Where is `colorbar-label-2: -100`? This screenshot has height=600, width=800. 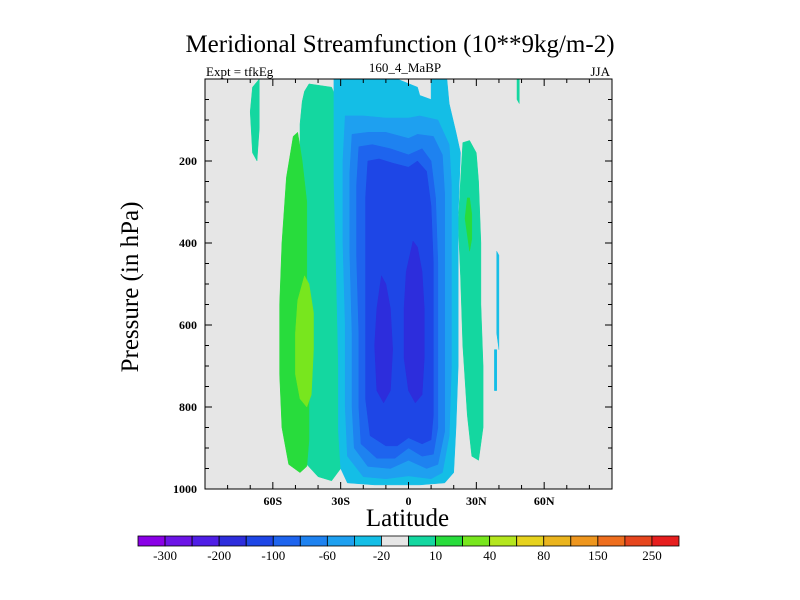
colorbar-label-2: -100 is located at coordinates (273, 555).